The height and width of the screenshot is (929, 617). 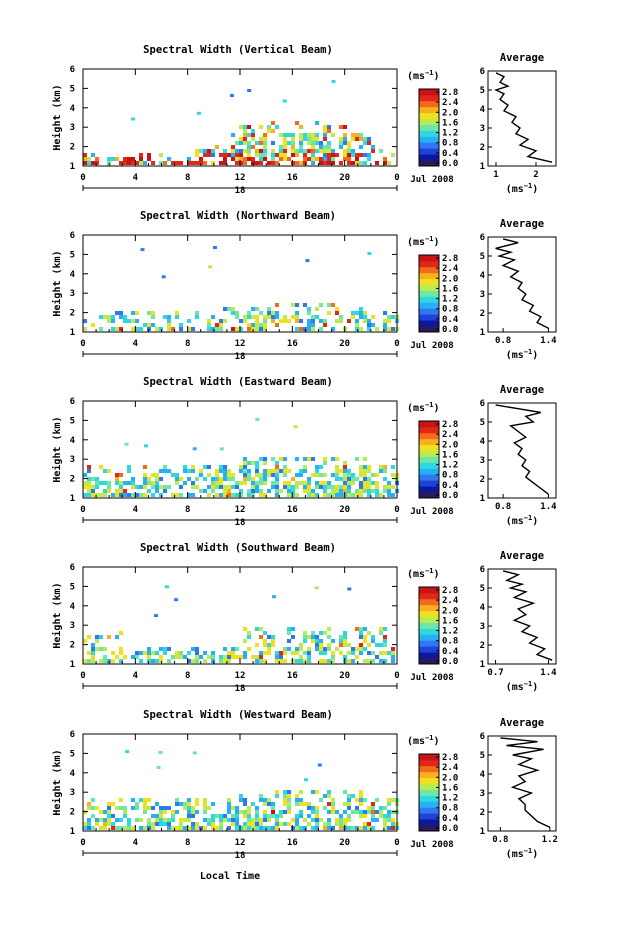 I want to click on y-axis-label: Height (km), so click(x=57, y=283).